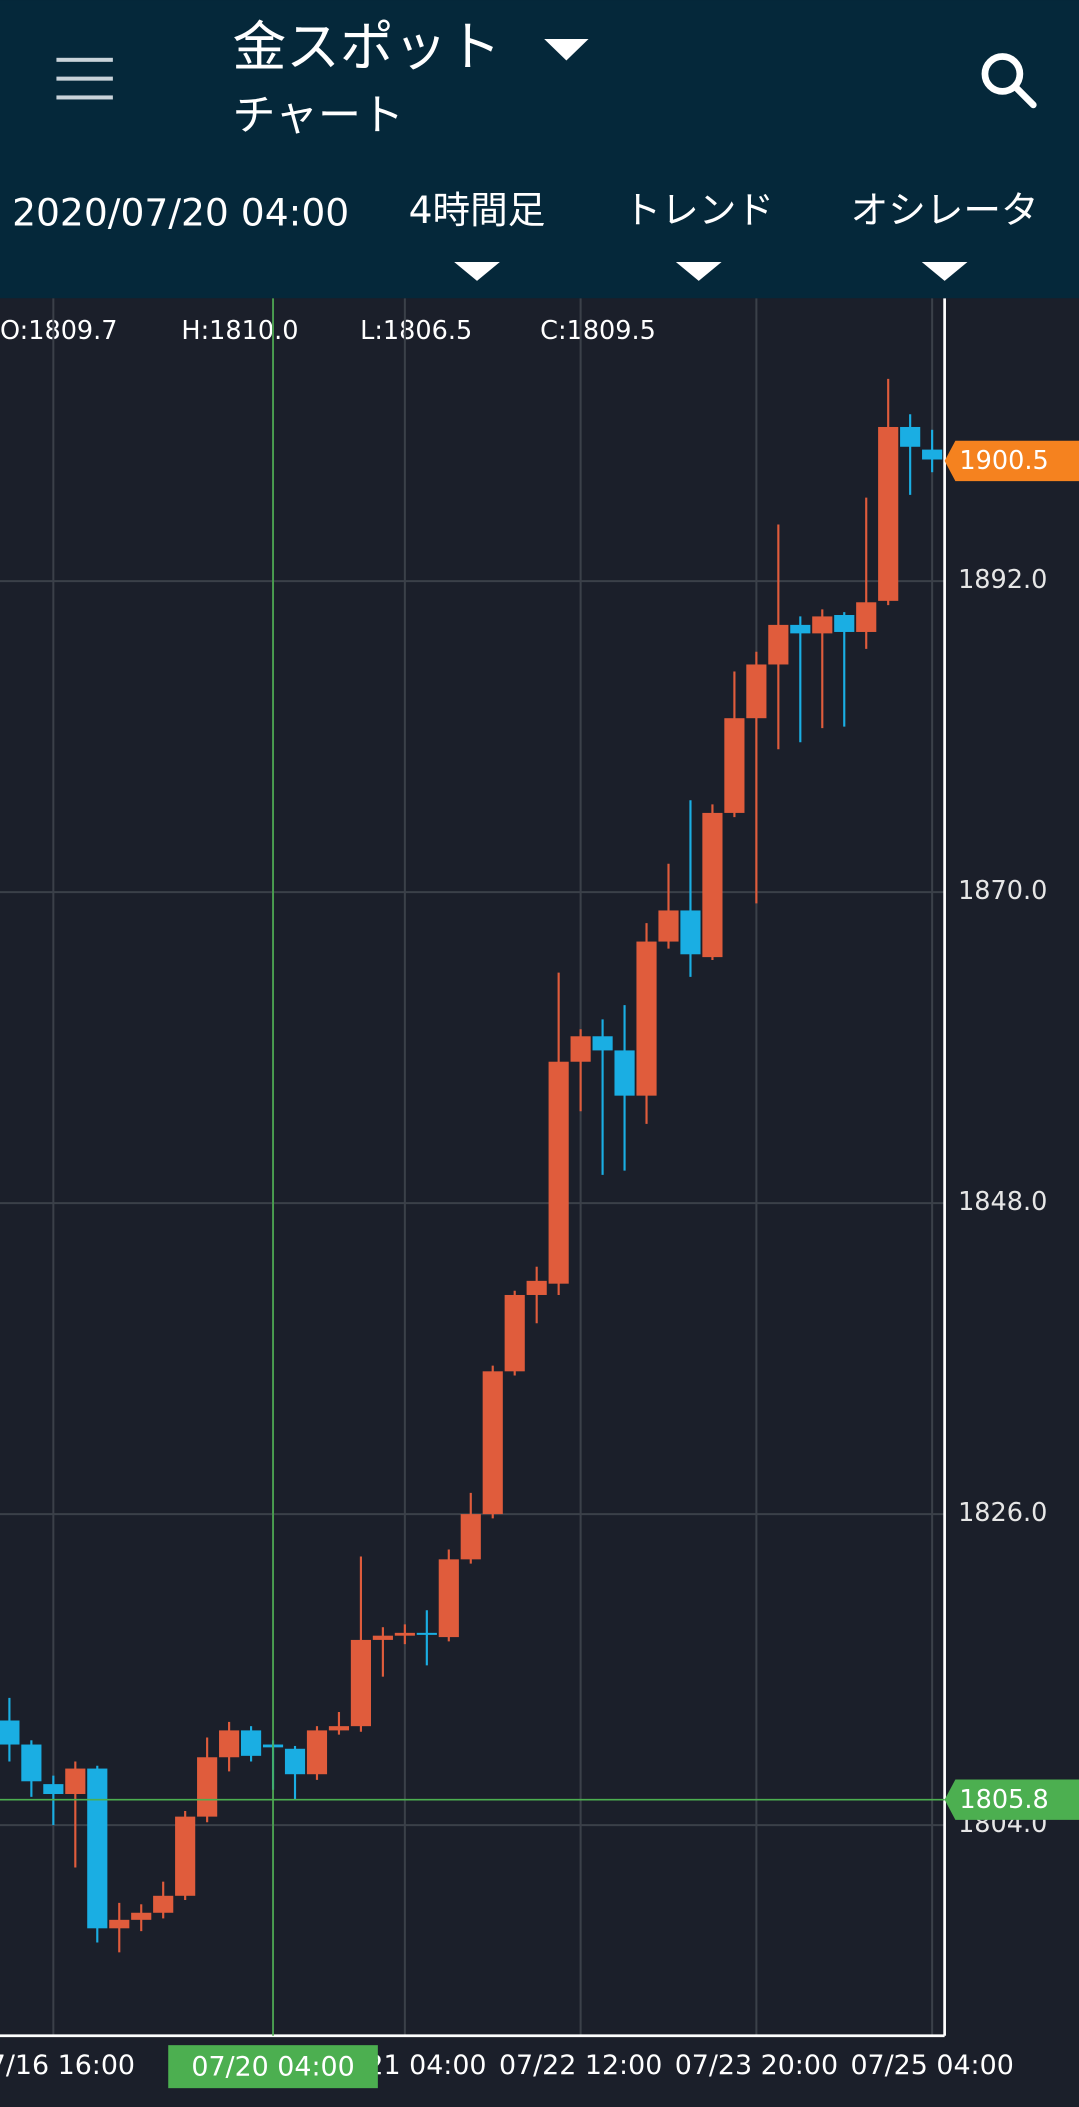 This screenshot has height=2107, width=1079. What do you see at coordinates (59, 331) in the screenshot?
I see `ohlc-info: O:1809.7` at bounding box center [59, 331].